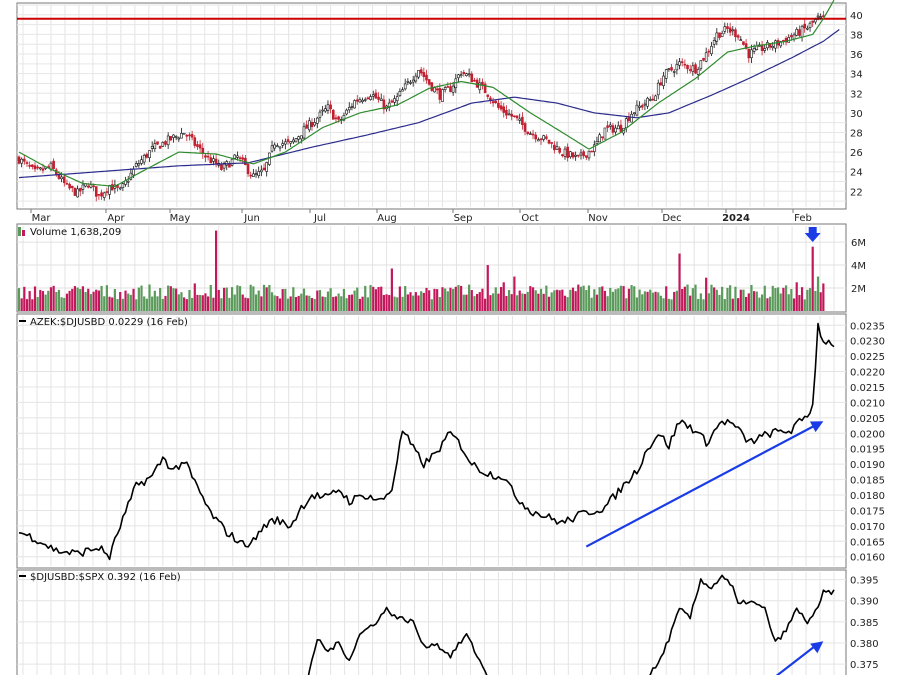 This screenshot has width=900, height=675. What do you see at coordinates (864, 623) in the screenshot?
I see `ratio2-tick-label: 0.385` at bounding box center [864, 623].